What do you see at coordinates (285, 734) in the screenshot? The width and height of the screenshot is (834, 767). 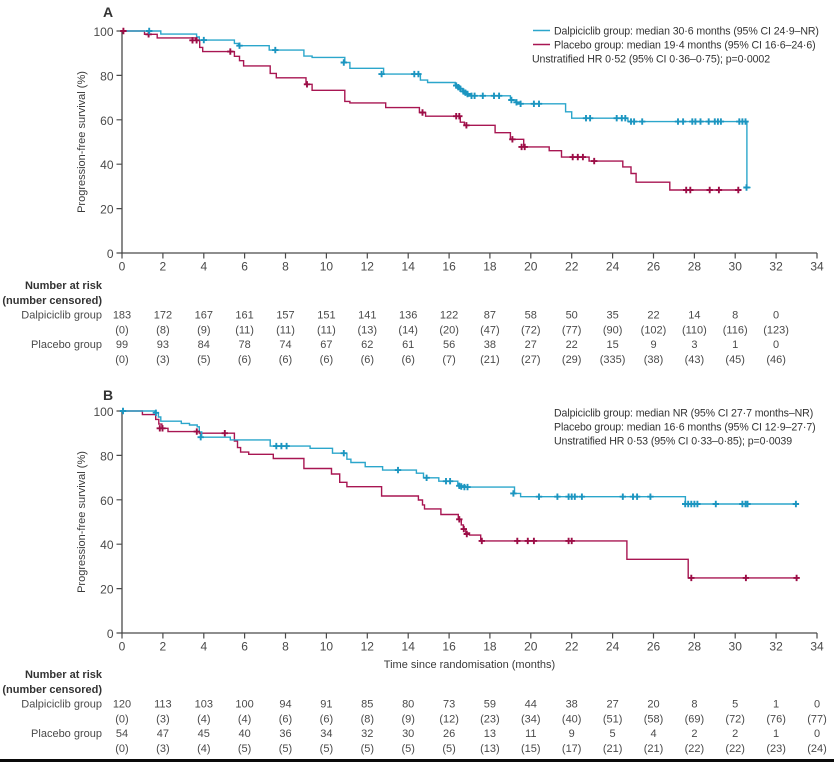 I see `svg-text: 36` at bounding box center [285, 734].